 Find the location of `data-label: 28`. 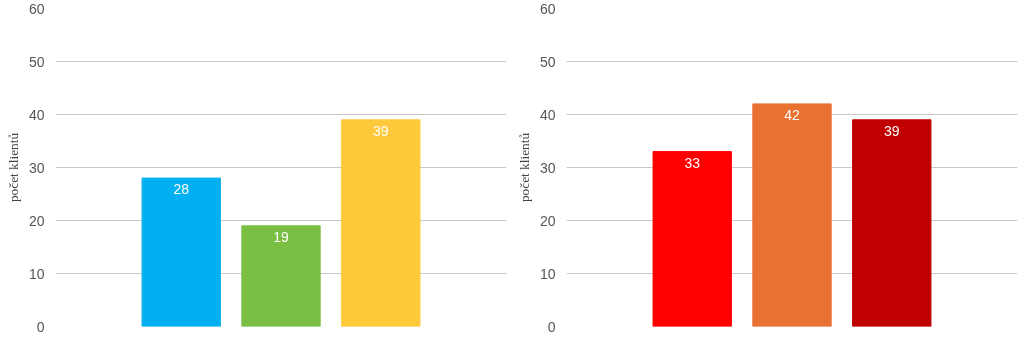

data-label: 28 is located at coordinates (181, 189).